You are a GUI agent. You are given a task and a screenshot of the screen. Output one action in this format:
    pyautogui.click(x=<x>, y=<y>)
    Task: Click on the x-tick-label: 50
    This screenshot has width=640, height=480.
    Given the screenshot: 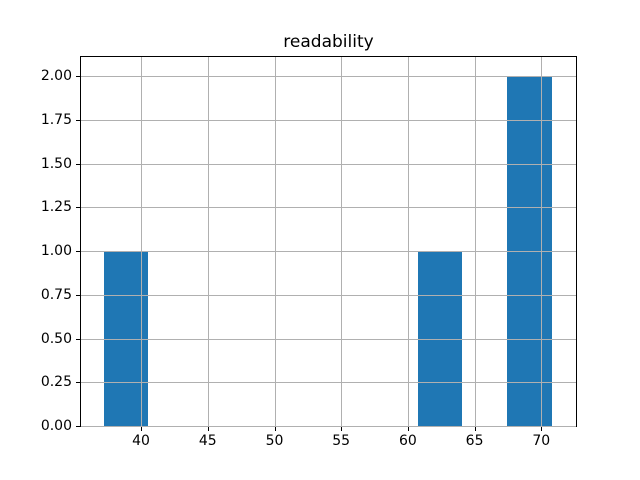 What is the action you would take?
    pyautogui.click(x=274, y=441)
    